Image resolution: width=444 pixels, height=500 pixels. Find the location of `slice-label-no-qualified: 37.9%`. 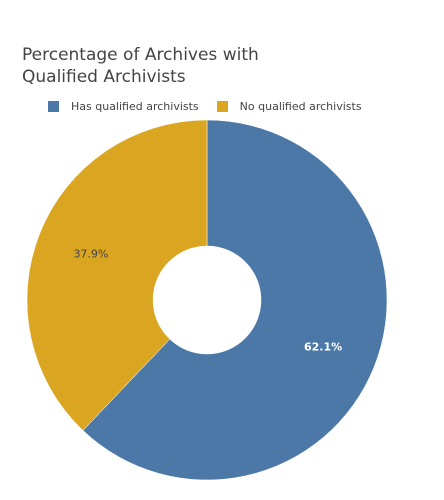

slice-label-no-qualified: 37.9% is located at coordinates (90, 254).